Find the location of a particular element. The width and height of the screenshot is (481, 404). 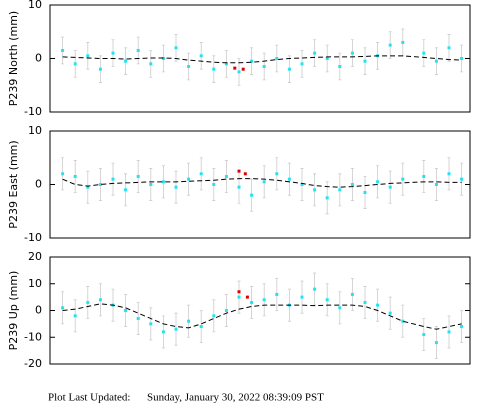

model-line is located at coordinates (262, 59).